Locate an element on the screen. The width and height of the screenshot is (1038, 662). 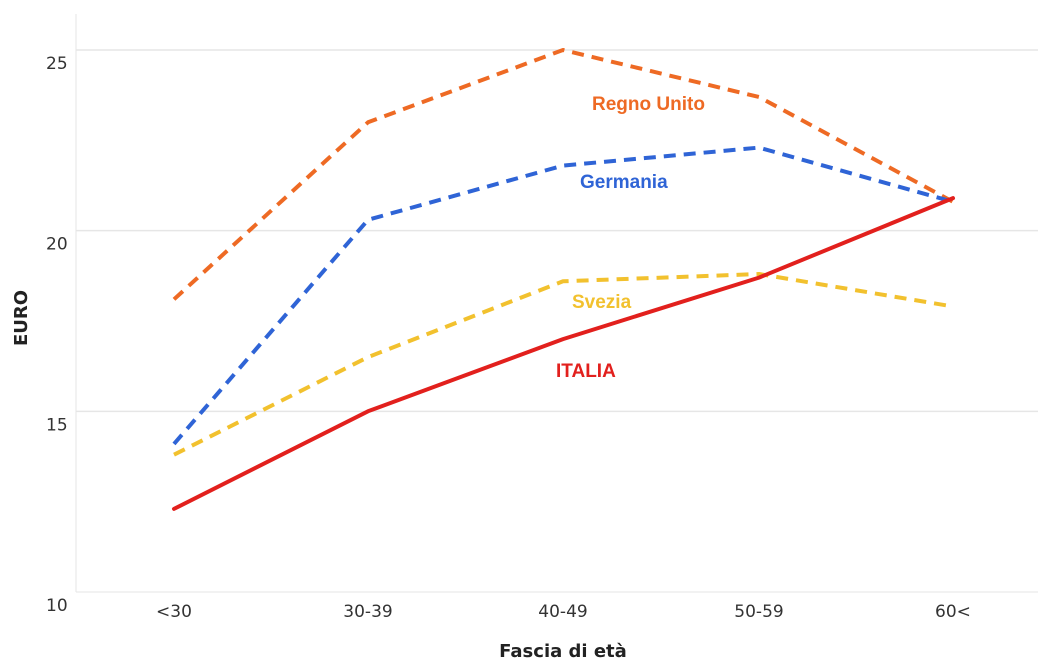
series-label-regno-unito: Regno Unito is located at coordinates (648, 104).